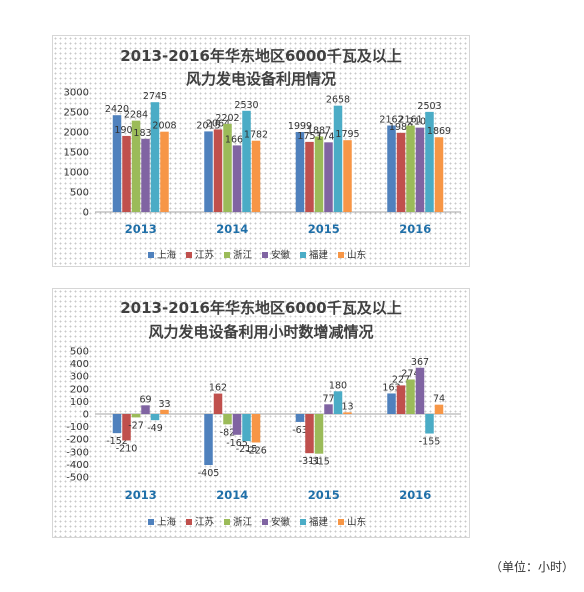 The width and height of the screenshot is (584, 592). What do you see at coordinates (237, 443) in the screenshot?
I see `data-label: -165` at bounding box center [237, 443].